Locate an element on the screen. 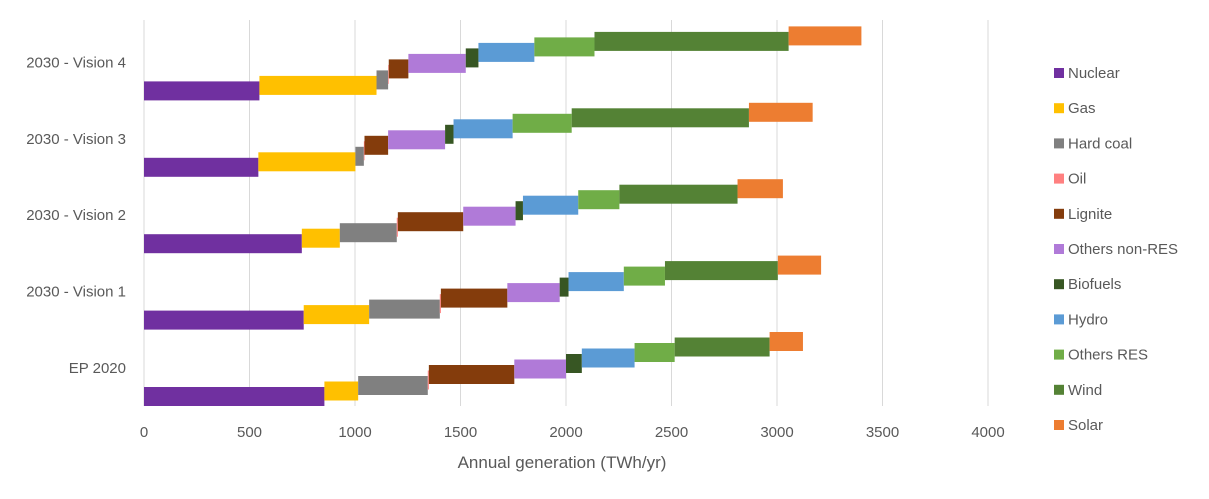 The width and height of the screenshot is (1209, 499). x-tick-labels: 0 500 1000 1500 2000 2500 3000 3500 4000 is located at coordinates (572, 432).